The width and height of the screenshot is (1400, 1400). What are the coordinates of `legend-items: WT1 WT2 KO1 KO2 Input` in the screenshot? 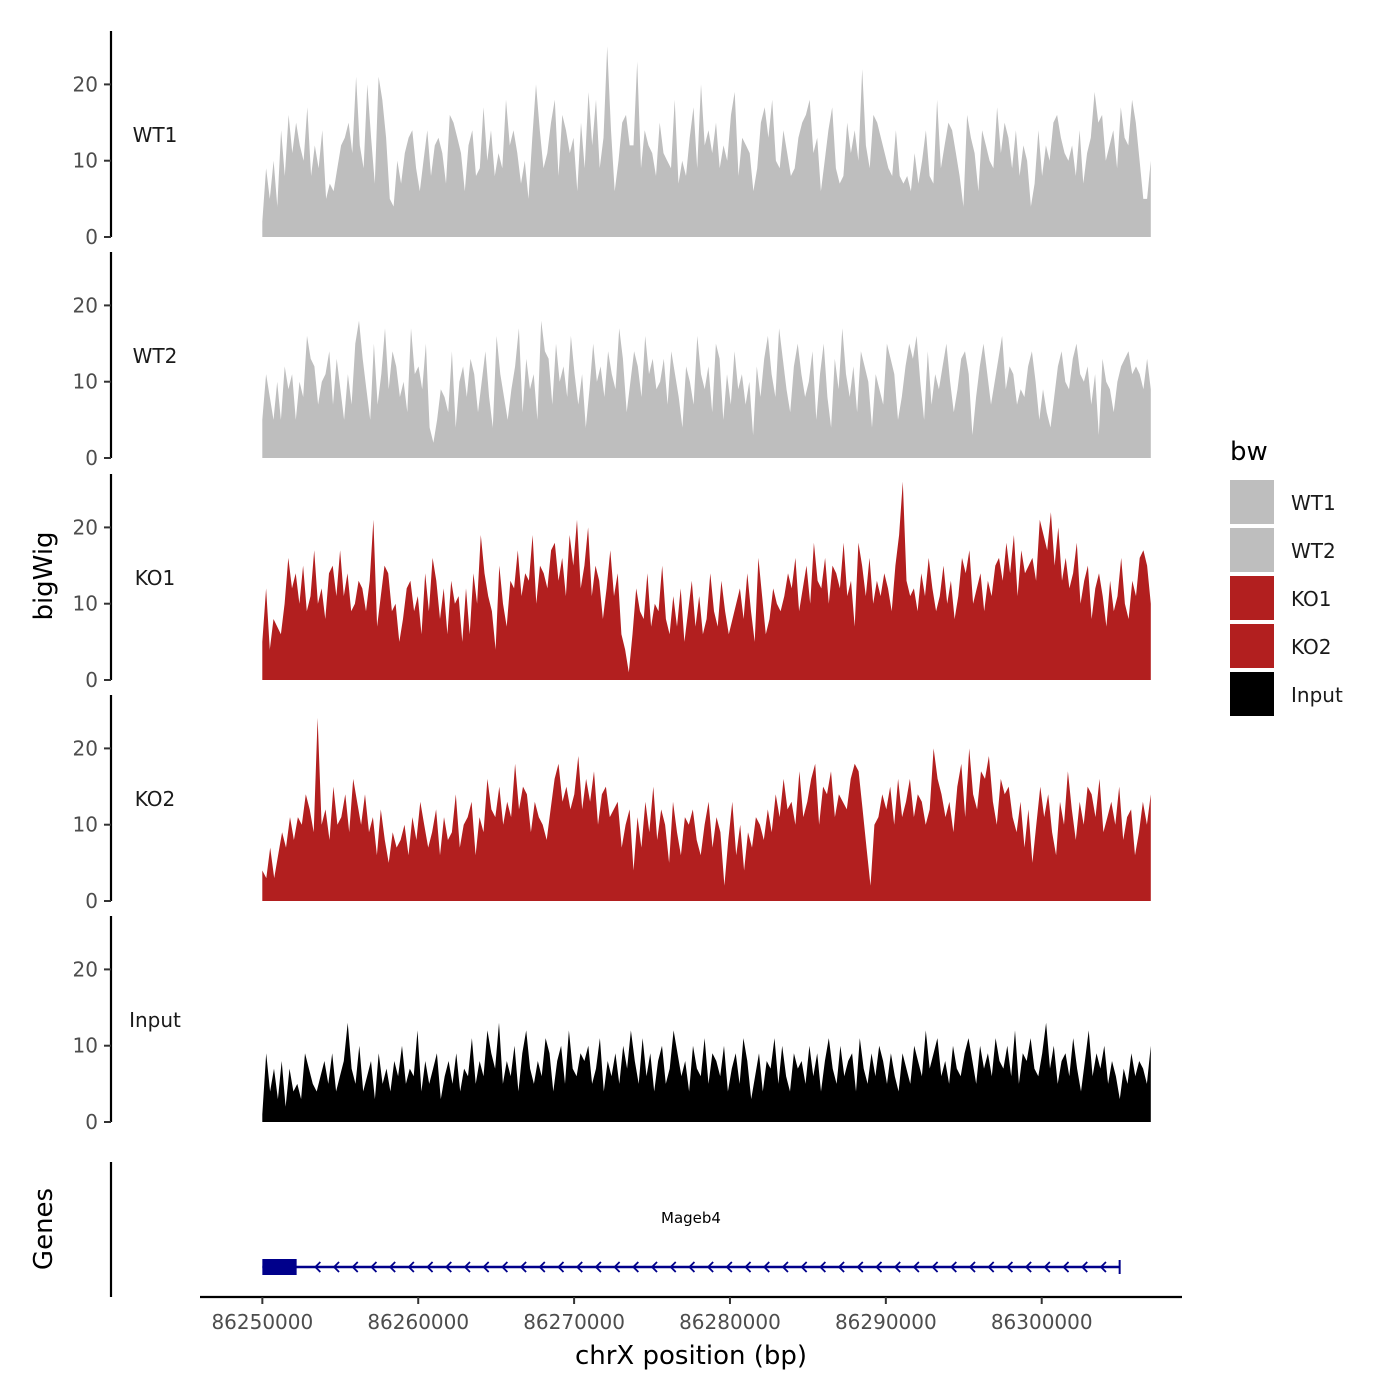 It's located at (1286, 598).